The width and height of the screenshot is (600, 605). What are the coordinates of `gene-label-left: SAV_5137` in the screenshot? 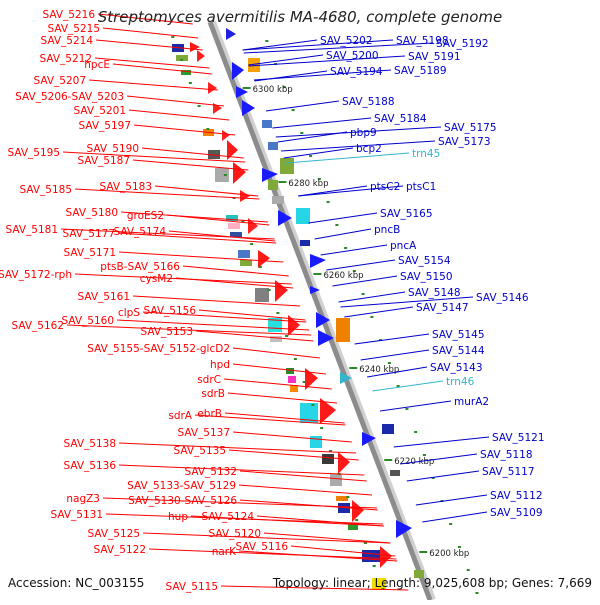 It's located at (203, 433).